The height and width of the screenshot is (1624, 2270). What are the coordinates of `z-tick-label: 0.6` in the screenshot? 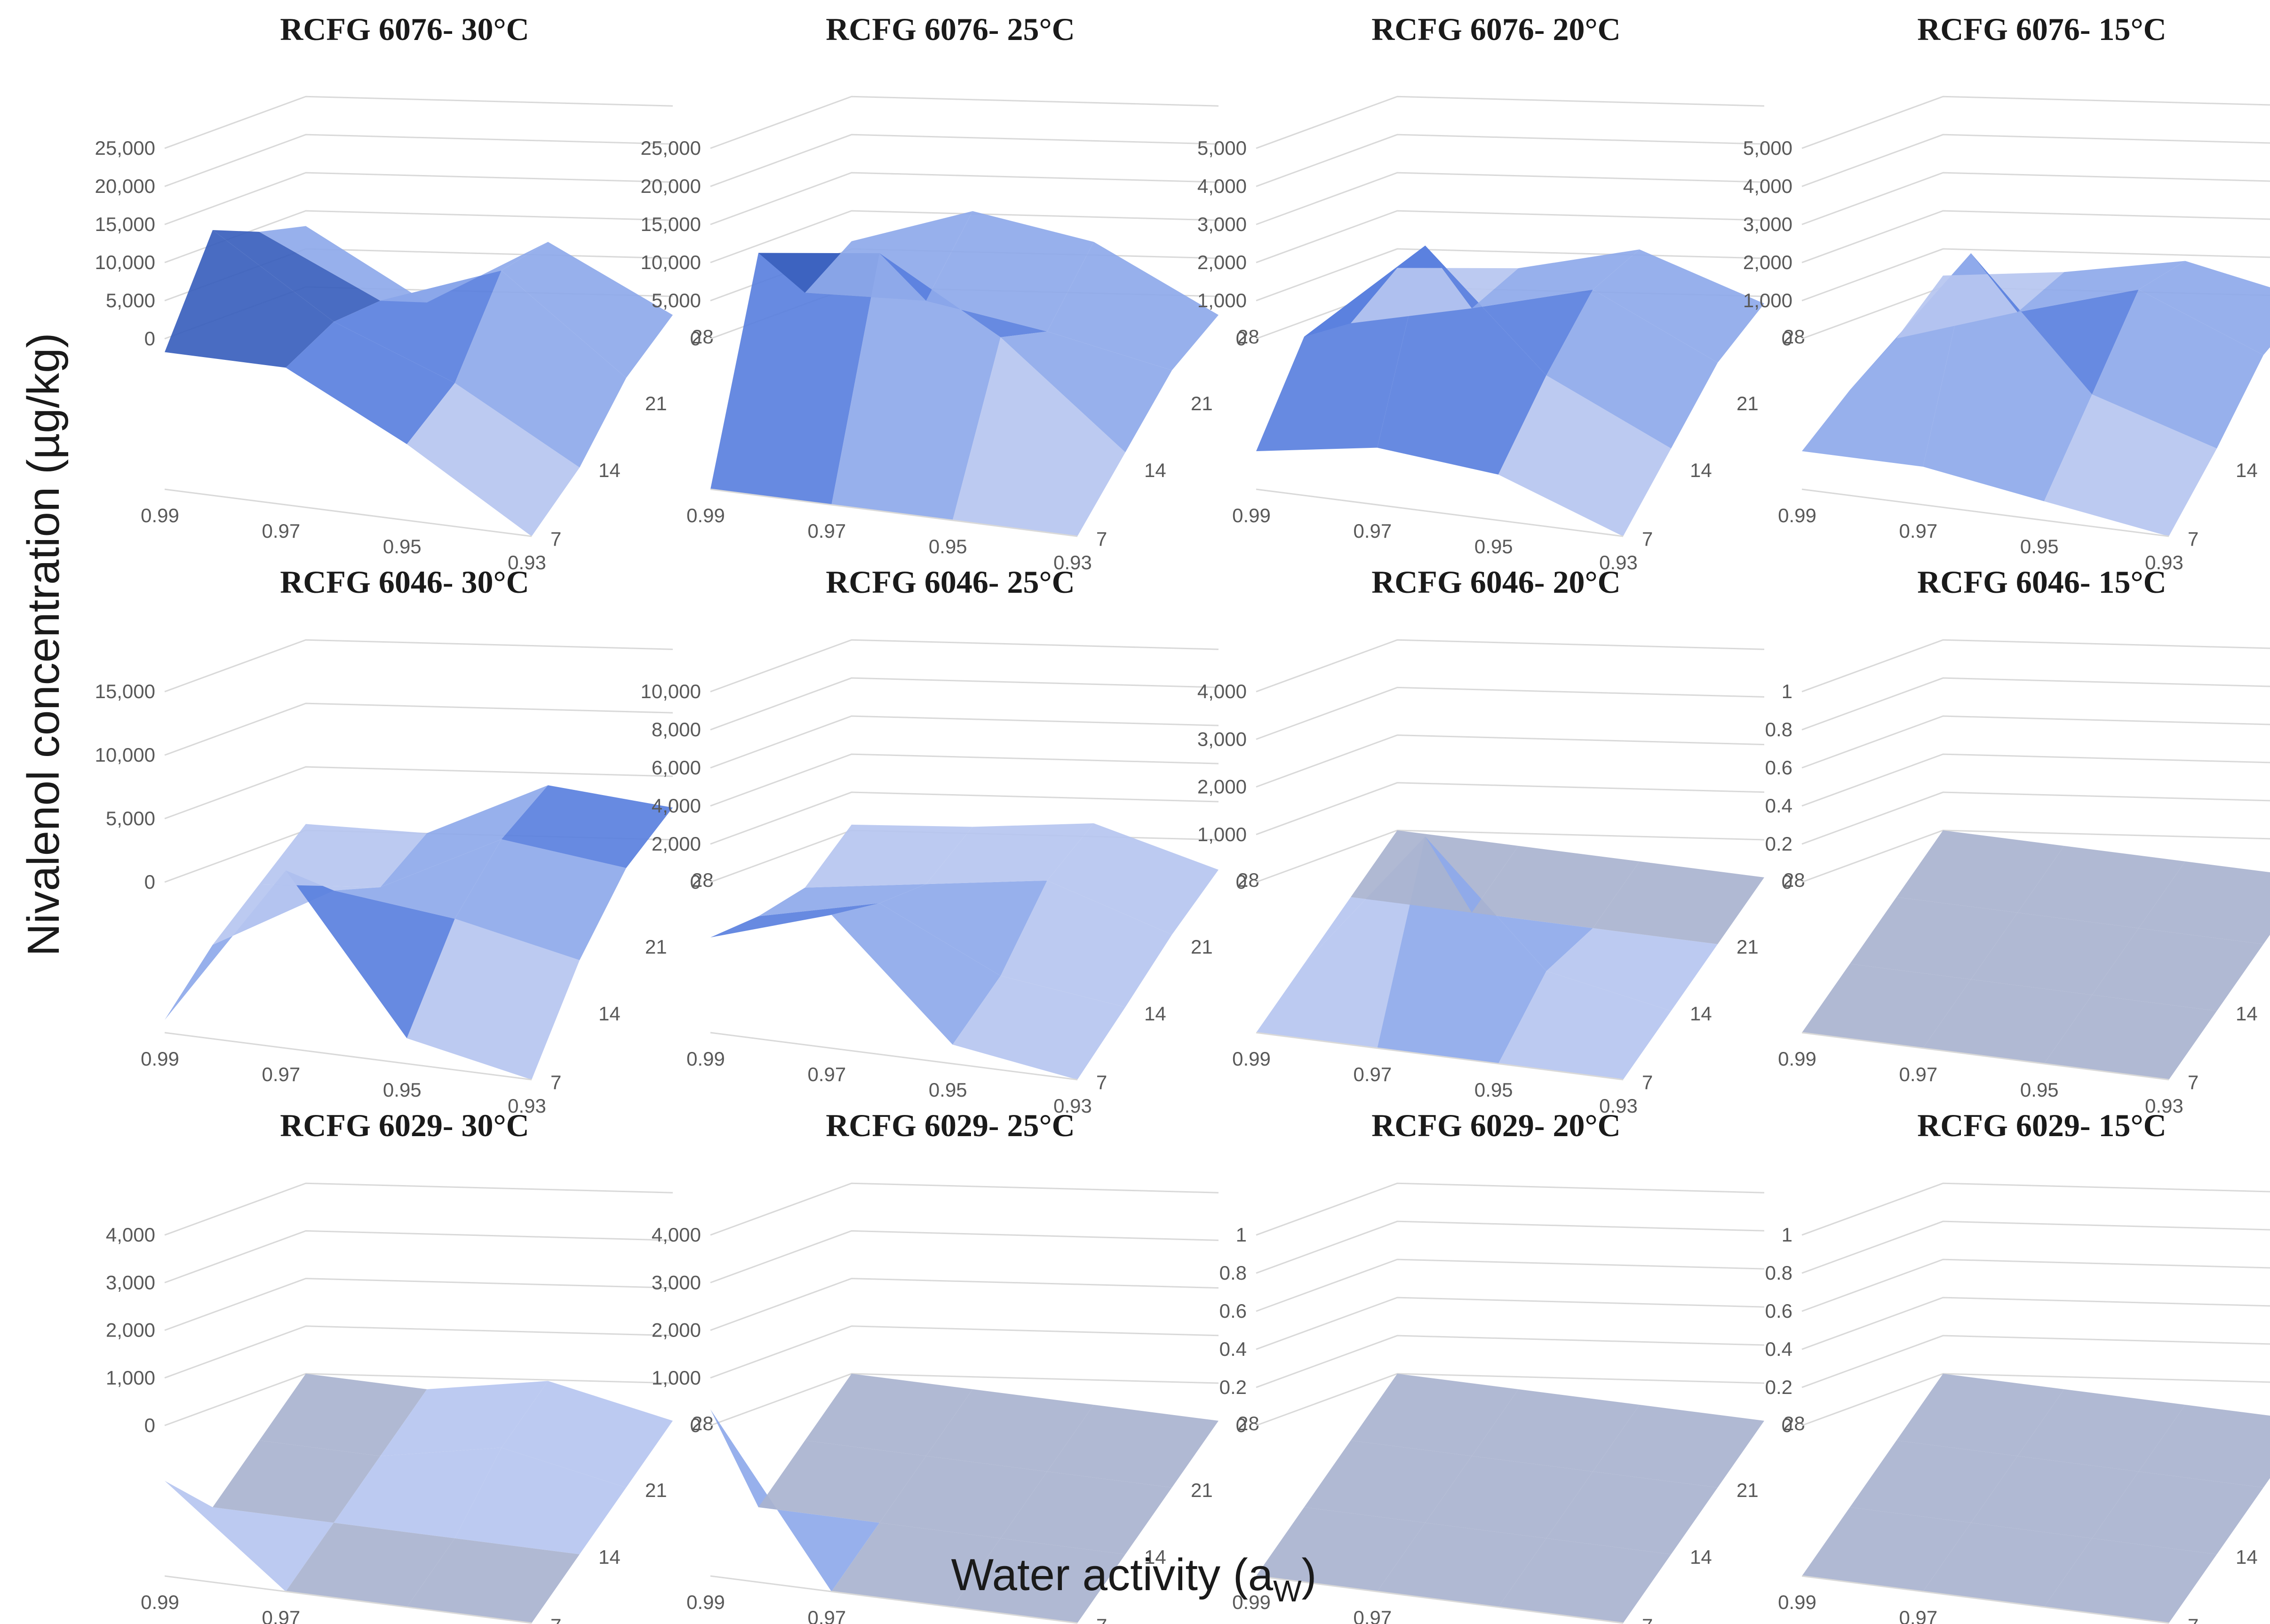 It's located at (1778, 1311).